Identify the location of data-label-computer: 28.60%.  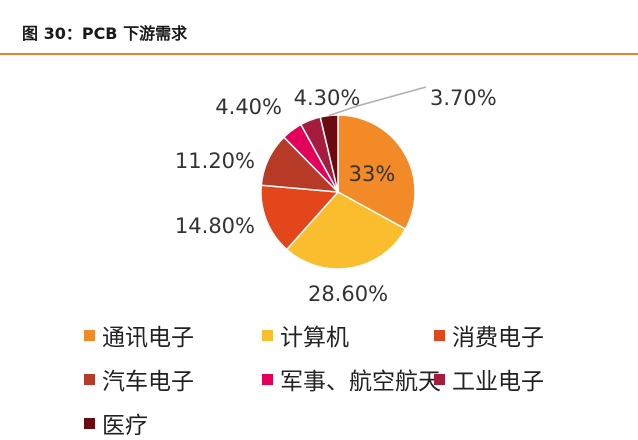
(348, 294).